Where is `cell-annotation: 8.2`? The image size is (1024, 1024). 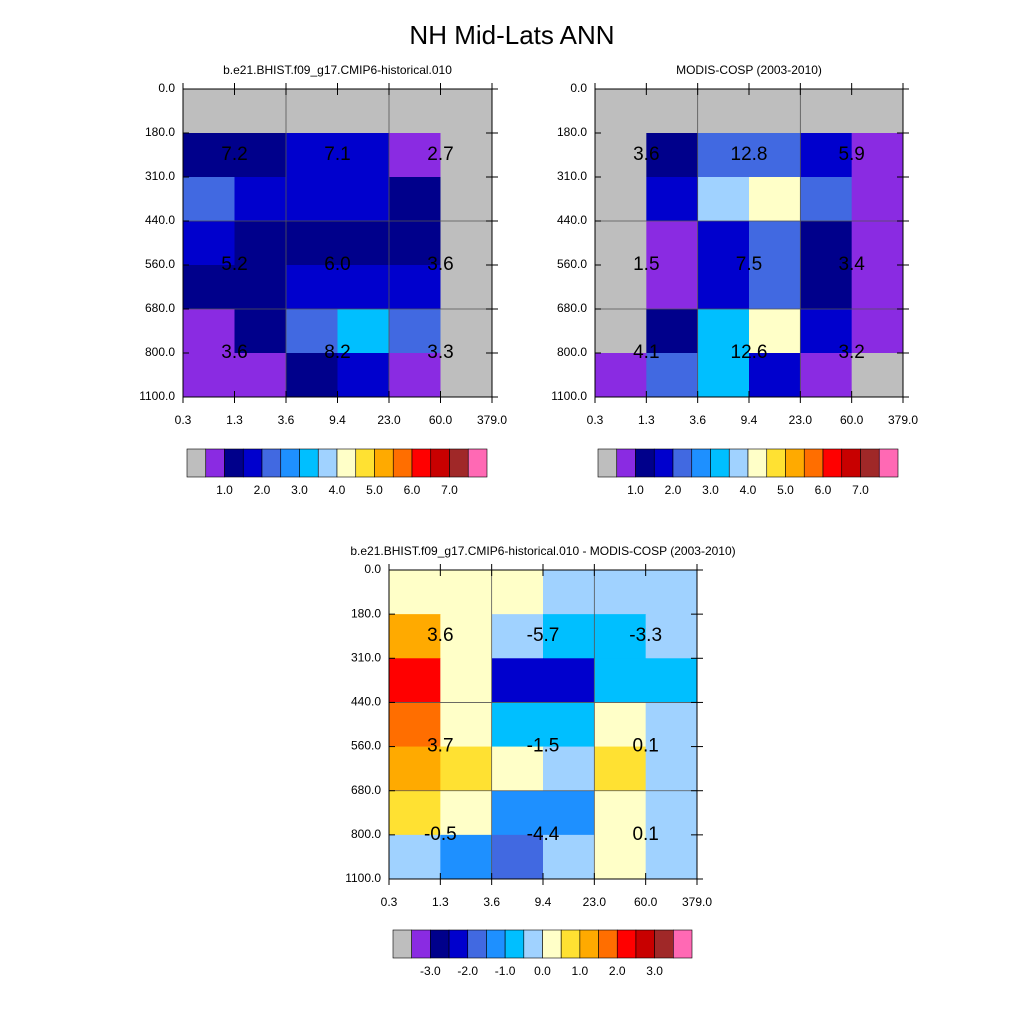 cell-annotation: 8.2 is located at coordinates (337, 352).